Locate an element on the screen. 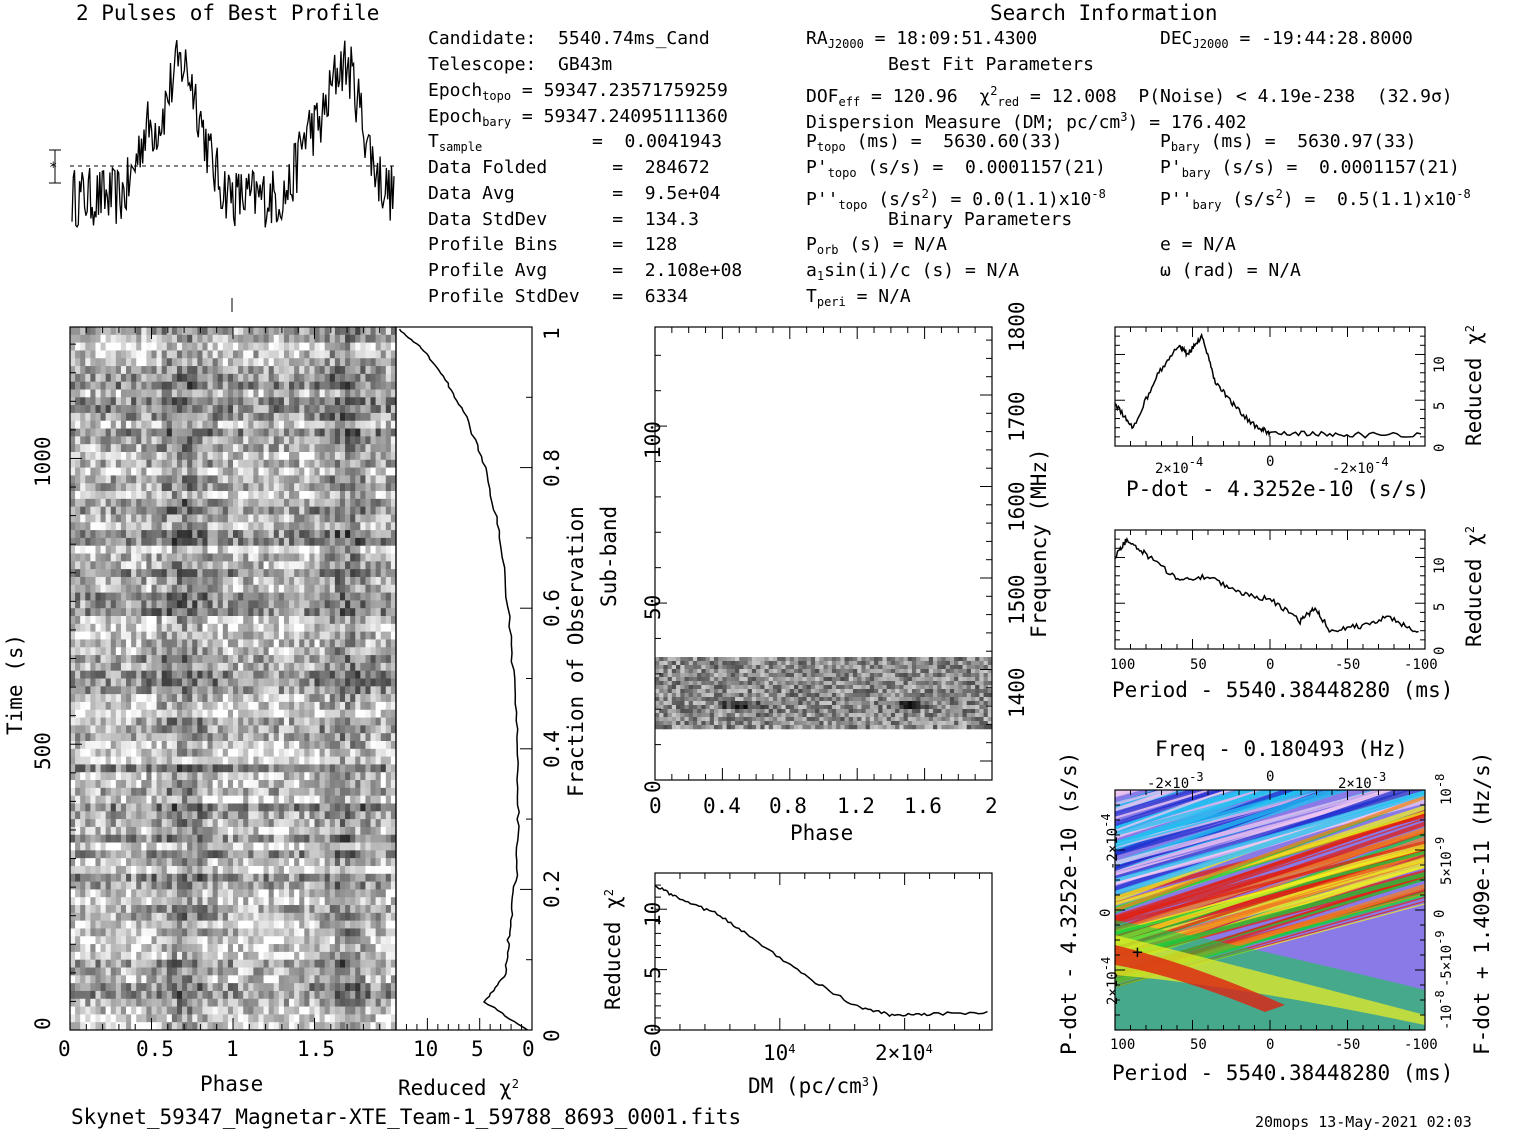  tsample-value: = 0.0041943 is located at coordinates (657, 141).